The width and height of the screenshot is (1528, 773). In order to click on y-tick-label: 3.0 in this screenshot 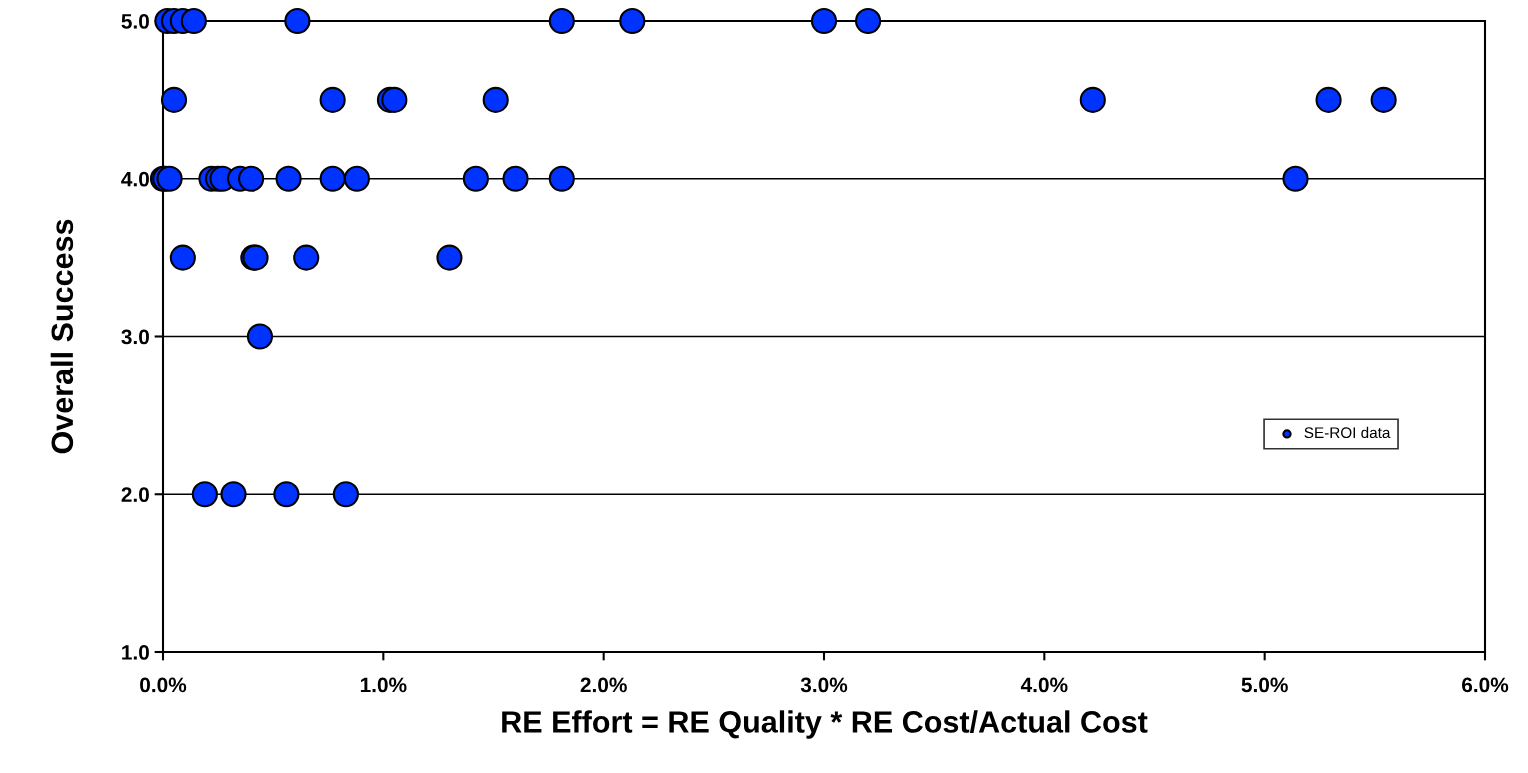, I will do `click(135, 337)`.